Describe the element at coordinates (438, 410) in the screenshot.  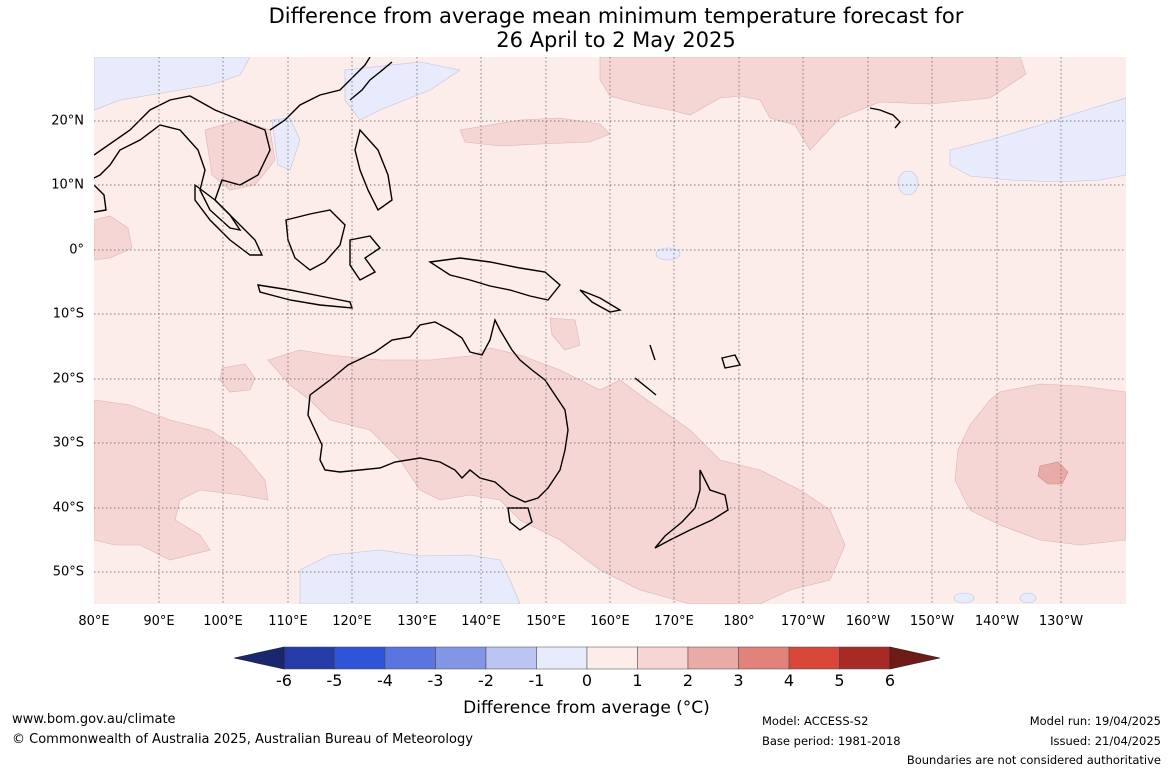
I see `australia-coastline` at that location.